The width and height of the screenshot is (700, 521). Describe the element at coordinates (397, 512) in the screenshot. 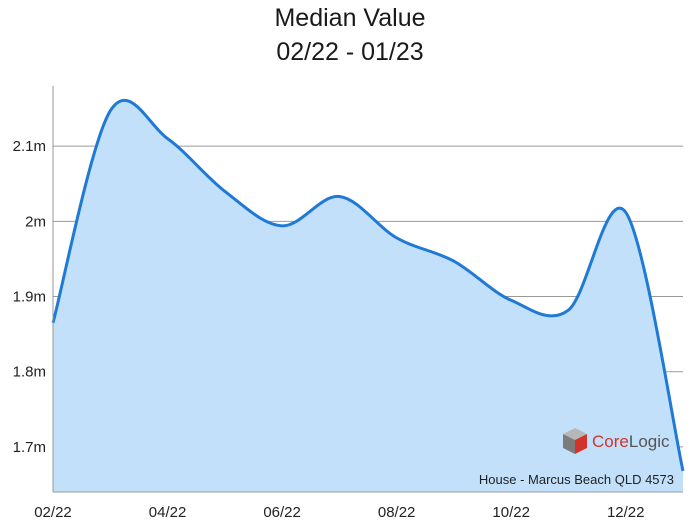

I see `x-tick-label: 08/22` at that location.